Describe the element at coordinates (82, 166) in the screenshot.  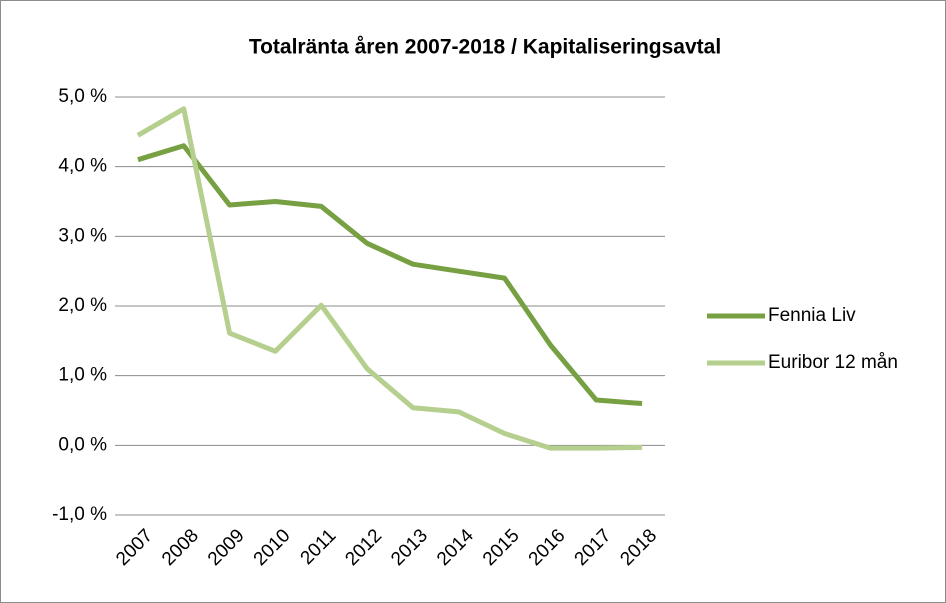
I see `y-tick-label: 4,0 %` at that location.